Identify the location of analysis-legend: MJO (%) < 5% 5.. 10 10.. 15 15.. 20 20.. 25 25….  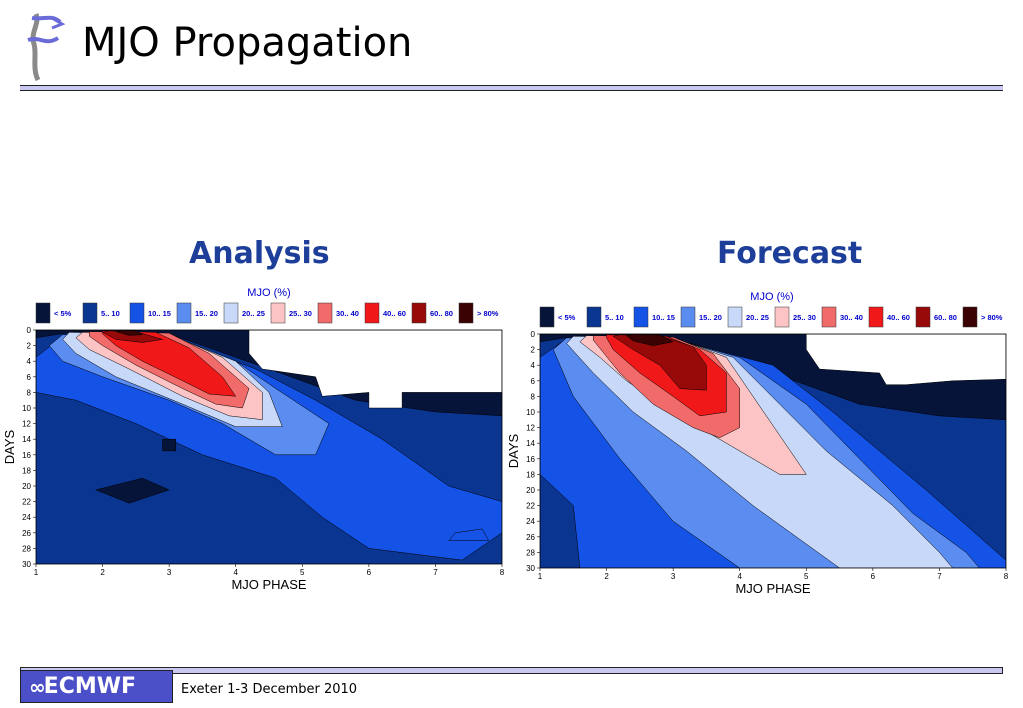
(267, 305).